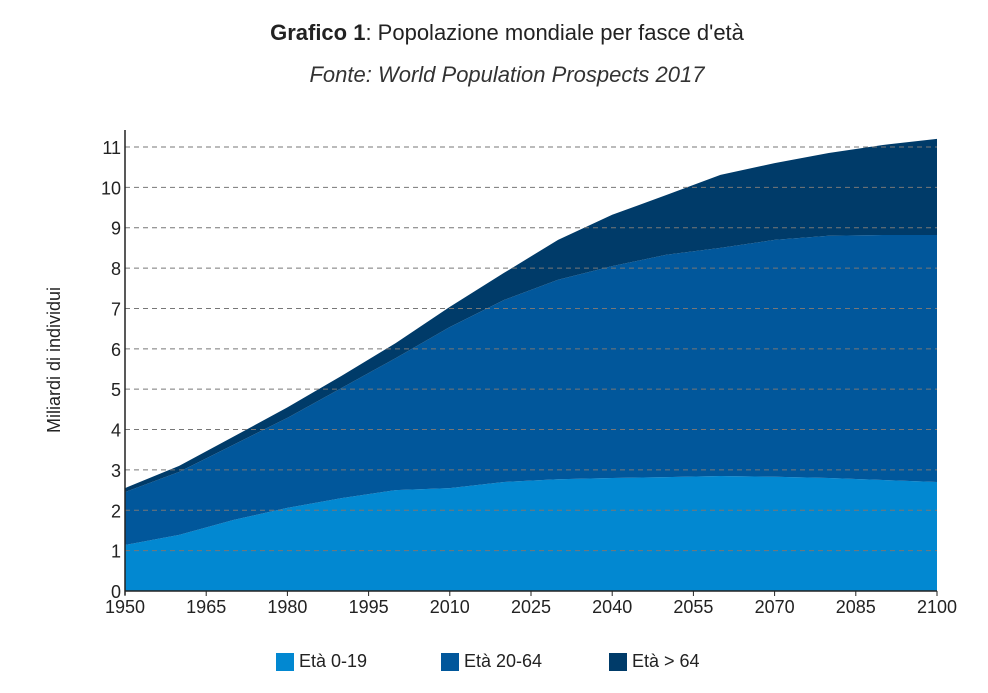  I want to click on chart-title-rest: : Popolazione mondiale per fasce d'età, so click(554, 32).